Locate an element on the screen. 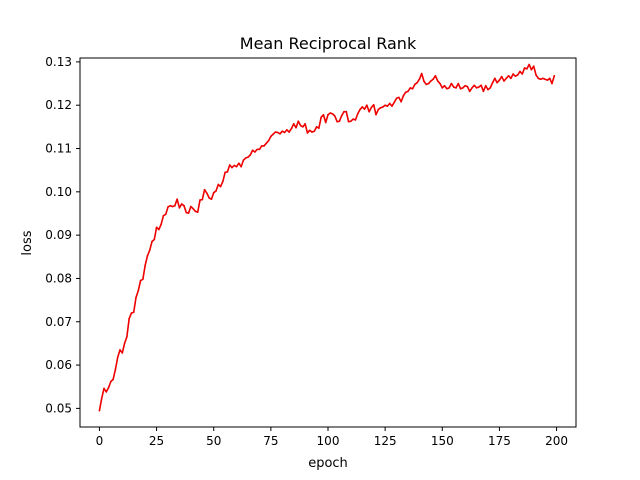 Image resolution: width=640 pixels, height=480 pixels. x-axis-ticks: 0 25 50 75 100 125 150 175 200 is located at coordinates (332, 437).